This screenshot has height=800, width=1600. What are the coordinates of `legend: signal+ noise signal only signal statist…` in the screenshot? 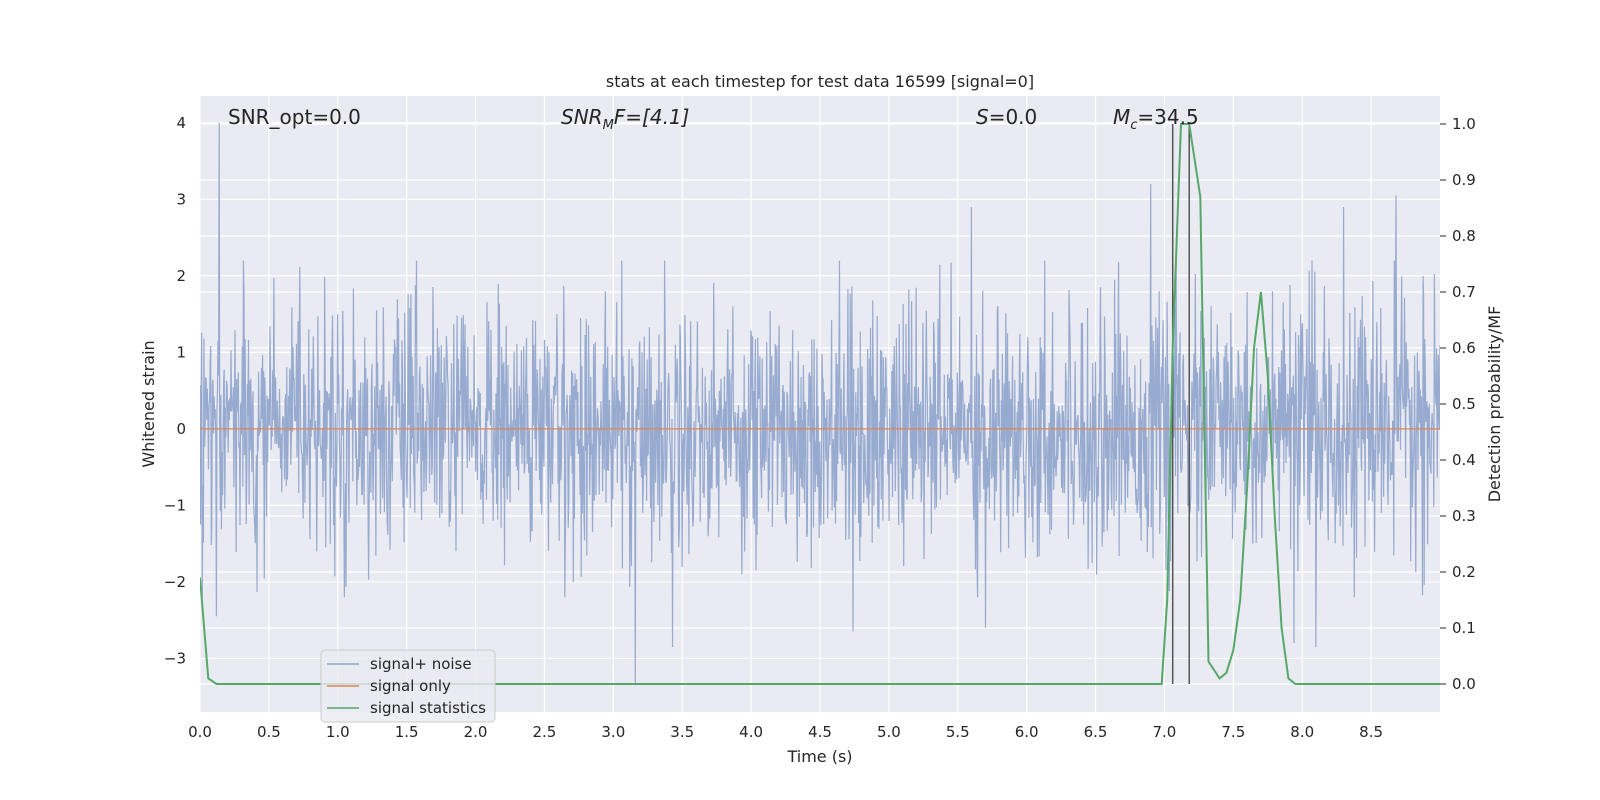 It's located at (408, 686).